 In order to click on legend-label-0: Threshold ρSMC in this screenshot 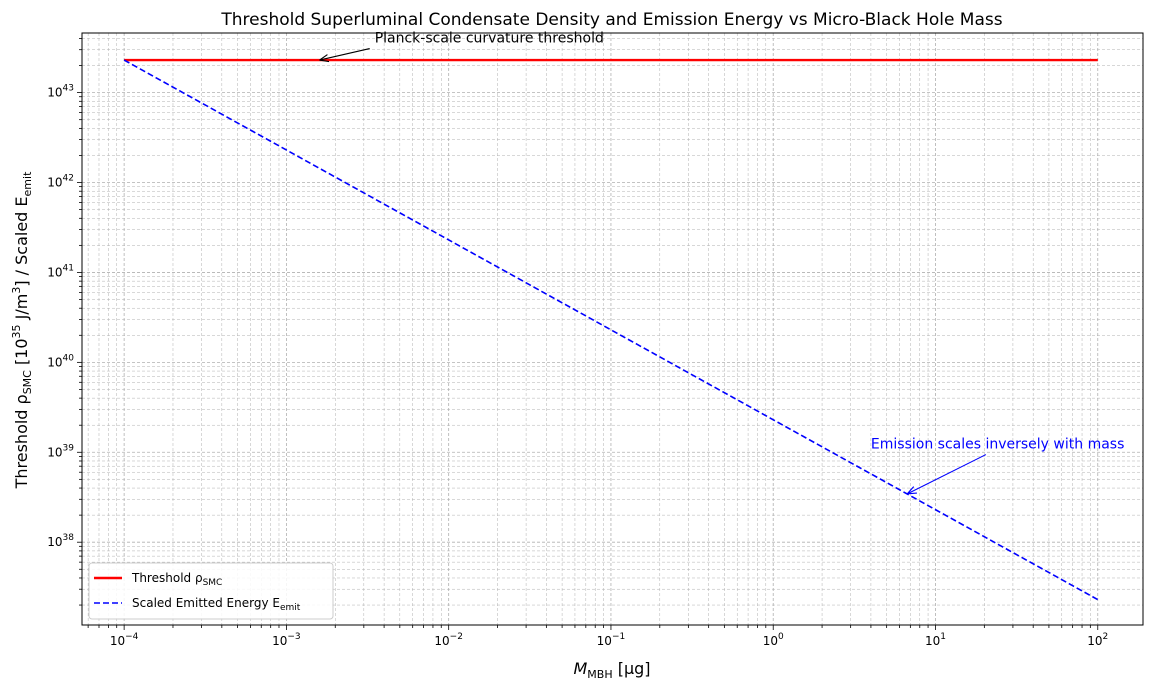, I will do `click(176, 579)`.